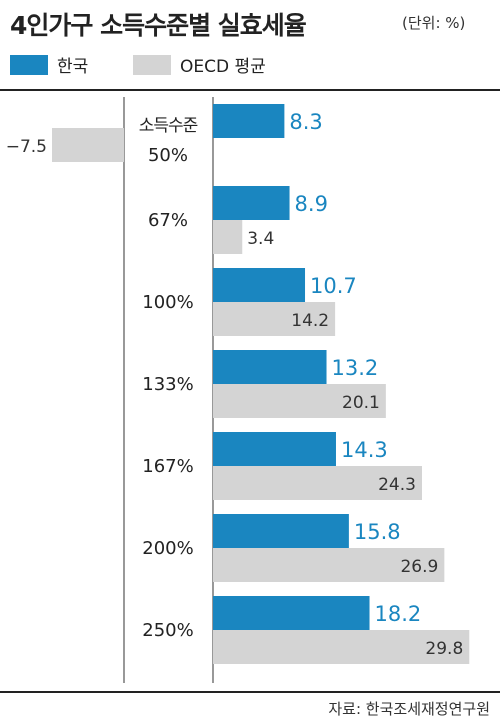 This screenshot has height=722, width=500. I want to click on data-label-korea: 8.3, so click(305, 122).